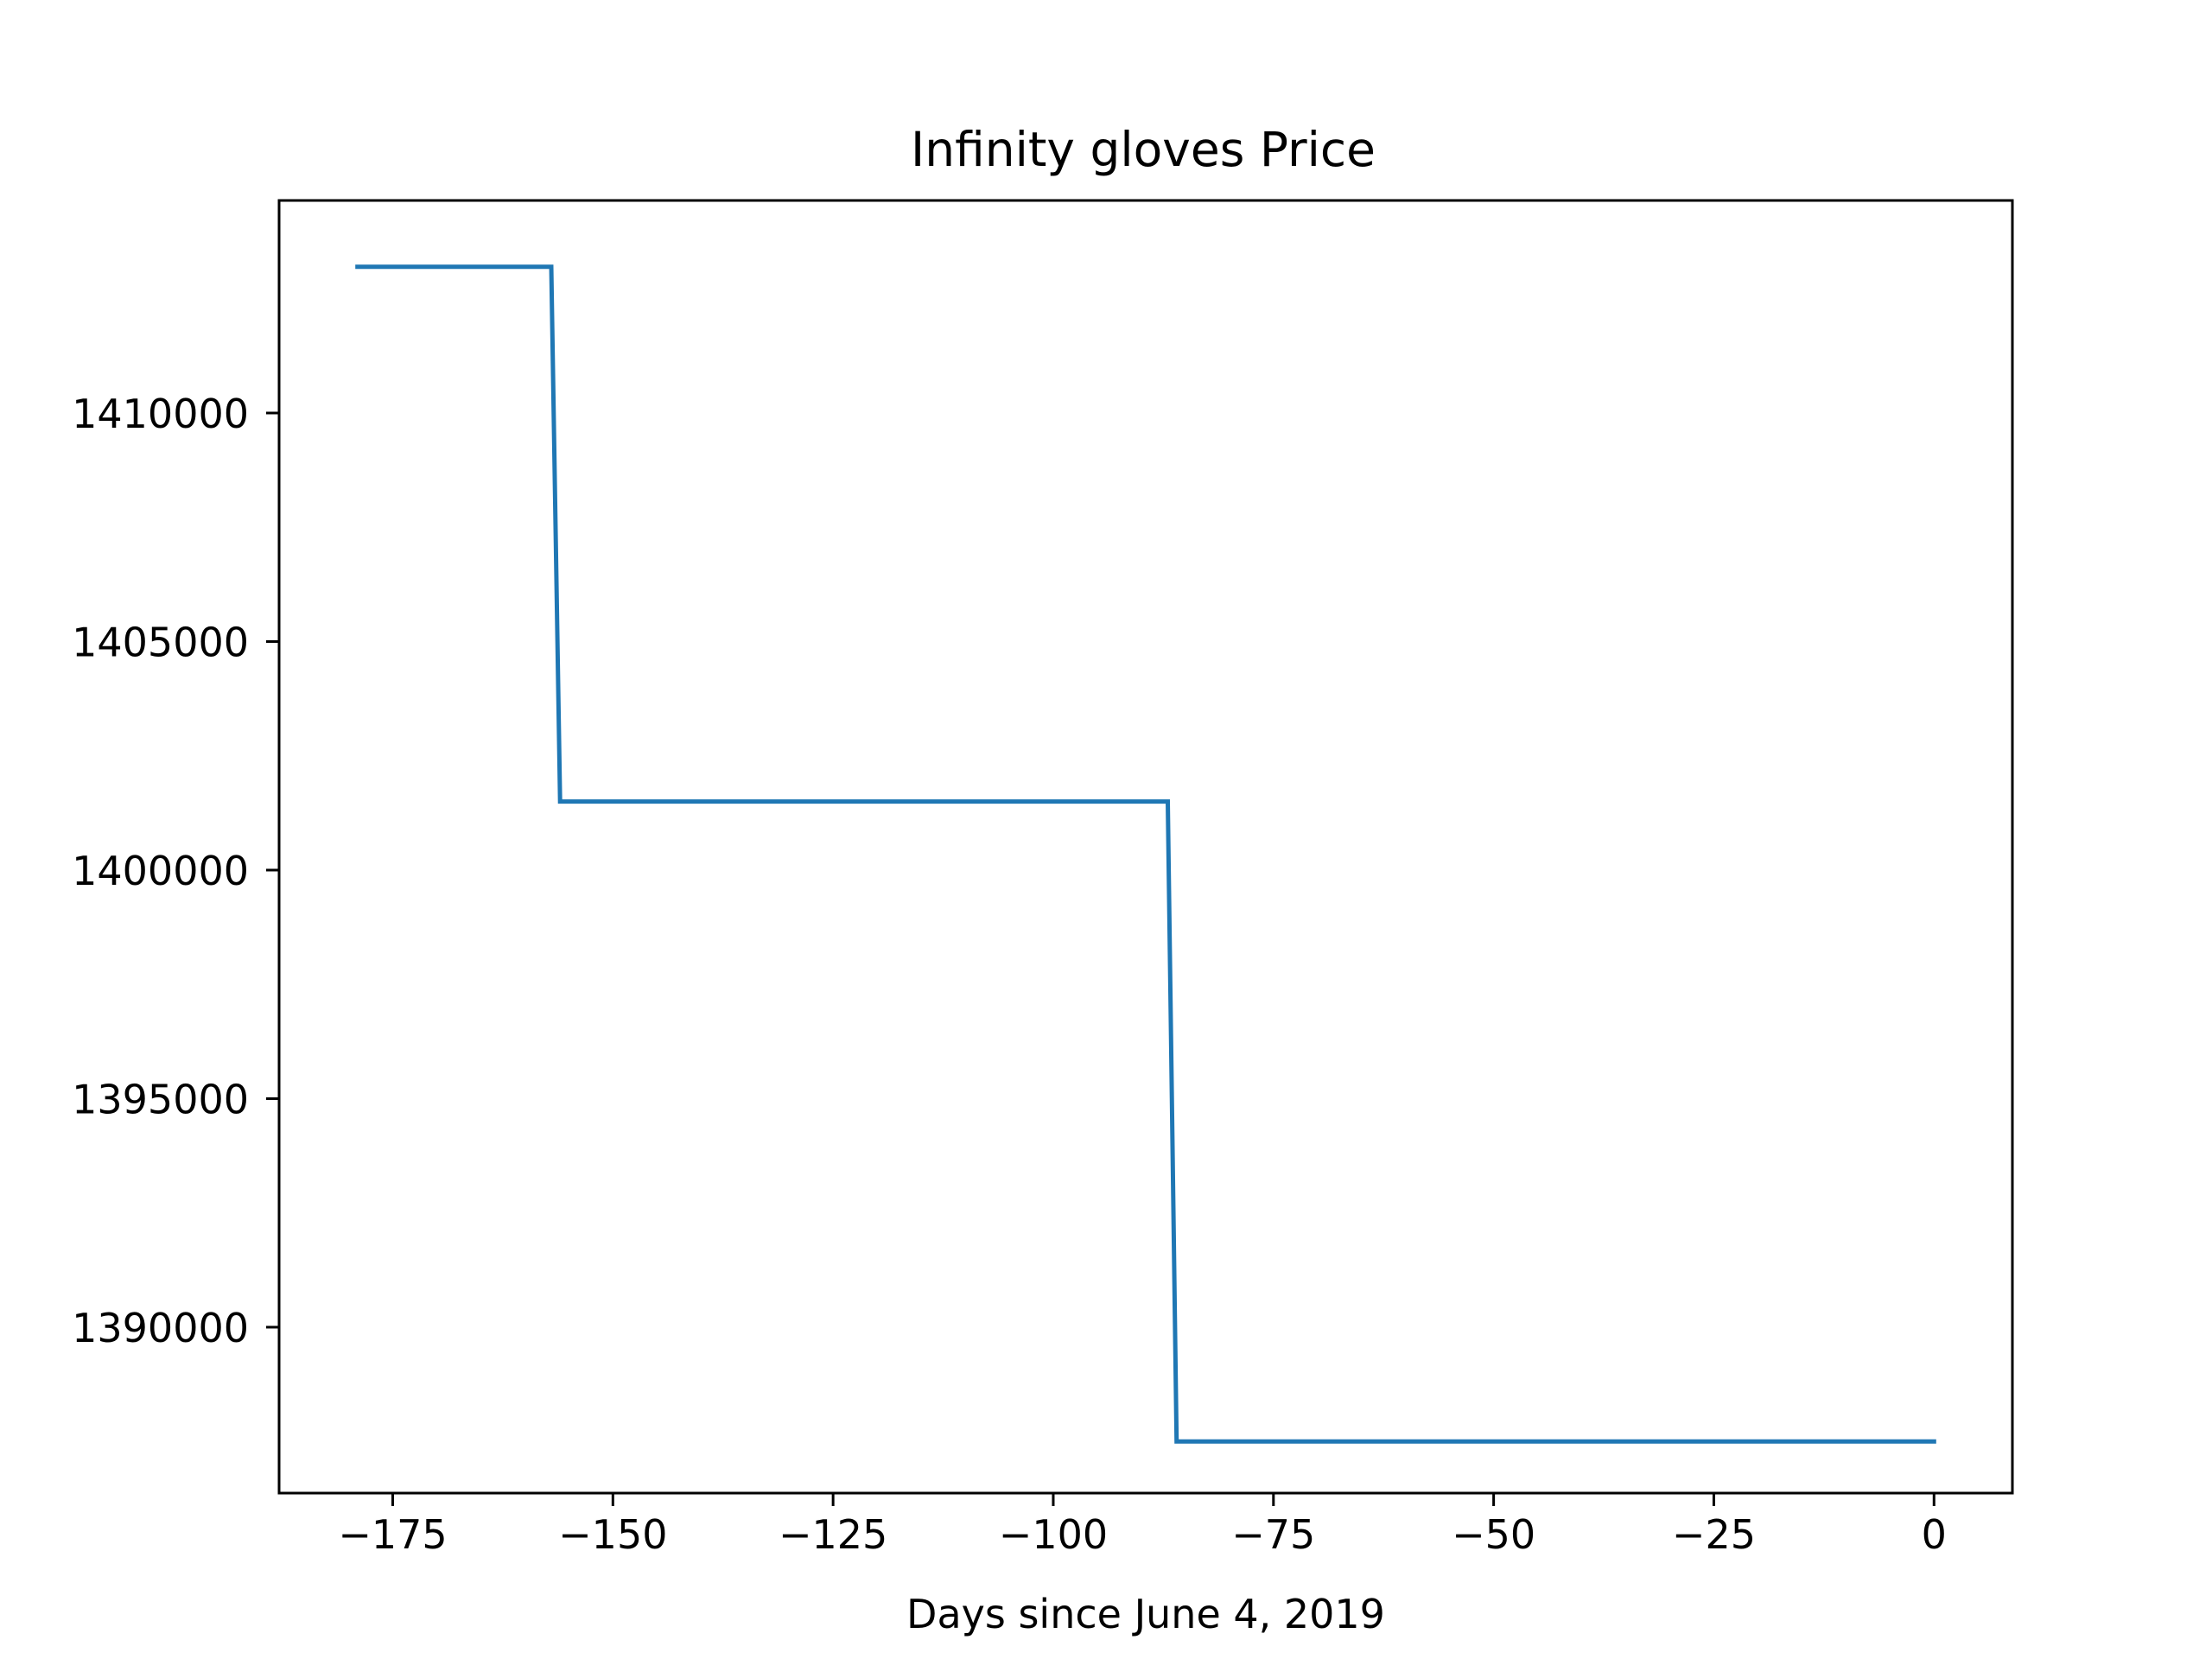  Describe the element at coordinates (160, 871) in the screenshot. I see `y-tick-label: 1400000` at that location.